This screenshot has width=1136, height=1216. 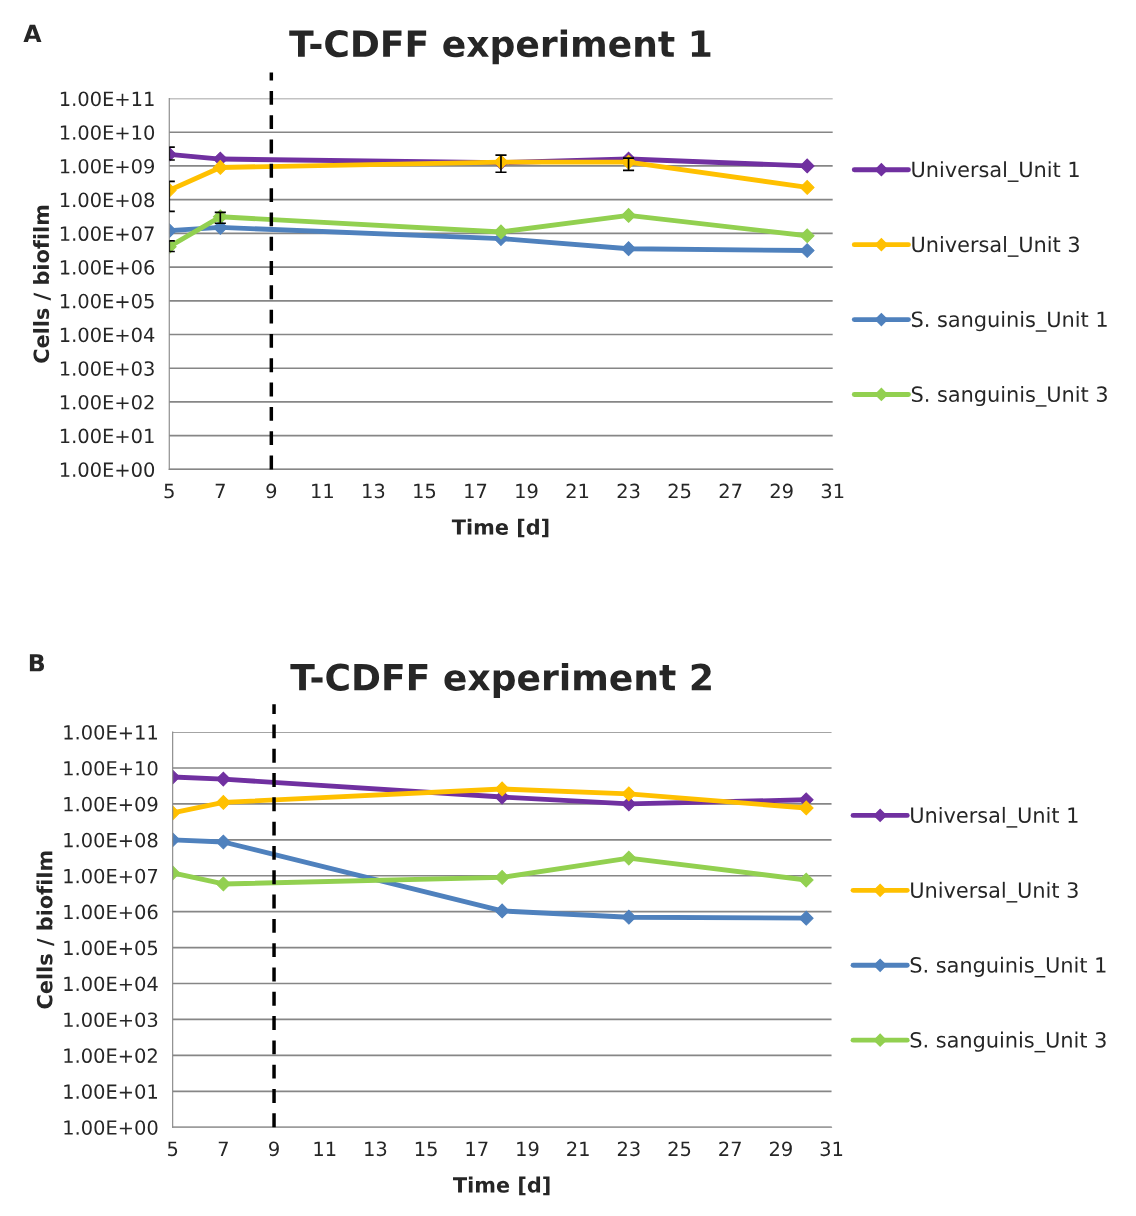 I want to click on chart-title: T-CDFF experiment 1, so click(x=500, y=47).